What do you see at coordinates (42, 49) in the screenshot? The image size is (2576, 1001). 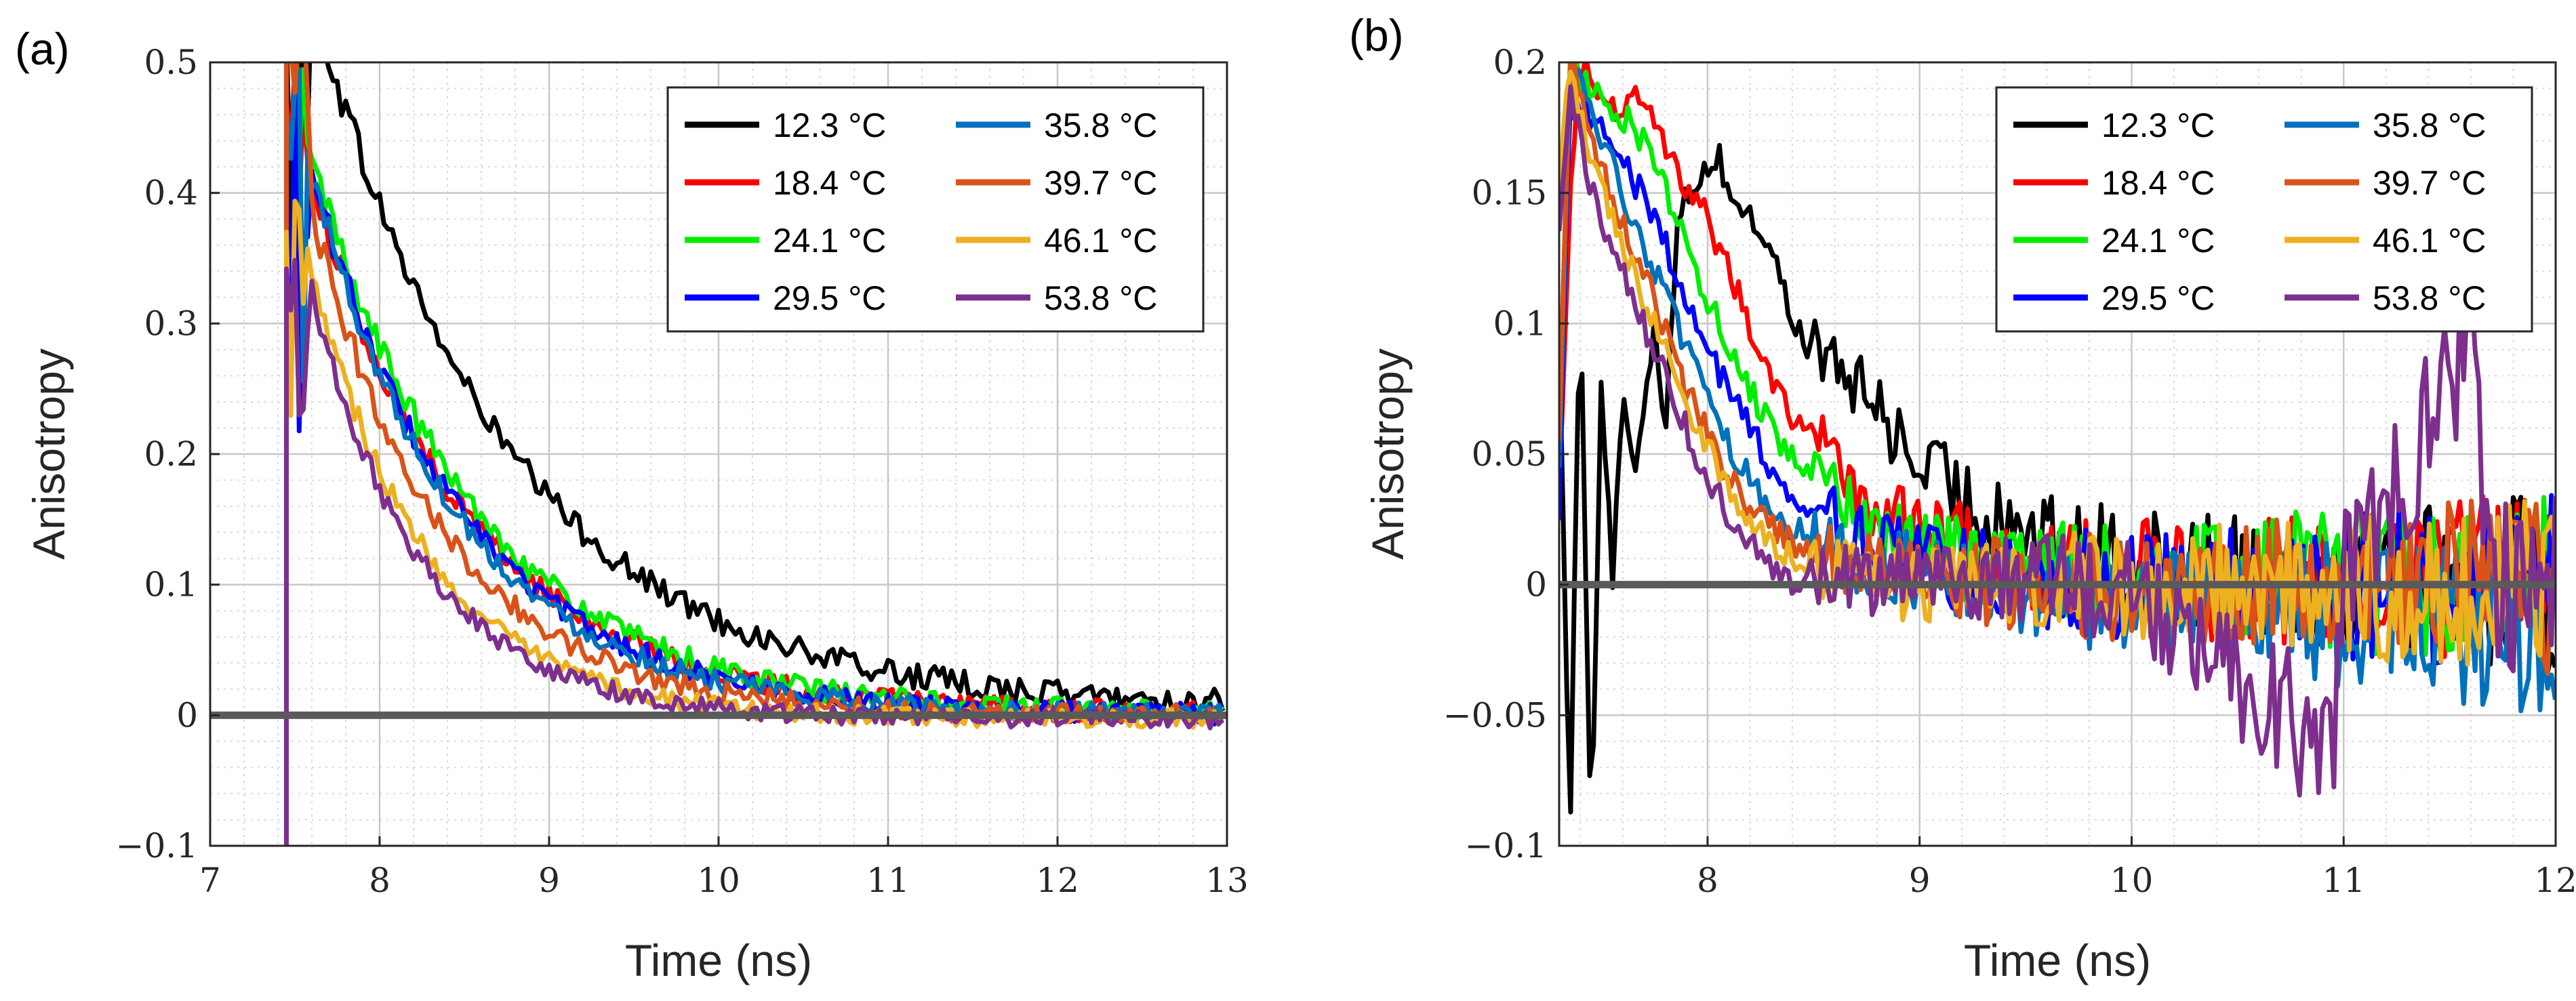 I see `panel-label: (a)` at bounding box center [42, 49].